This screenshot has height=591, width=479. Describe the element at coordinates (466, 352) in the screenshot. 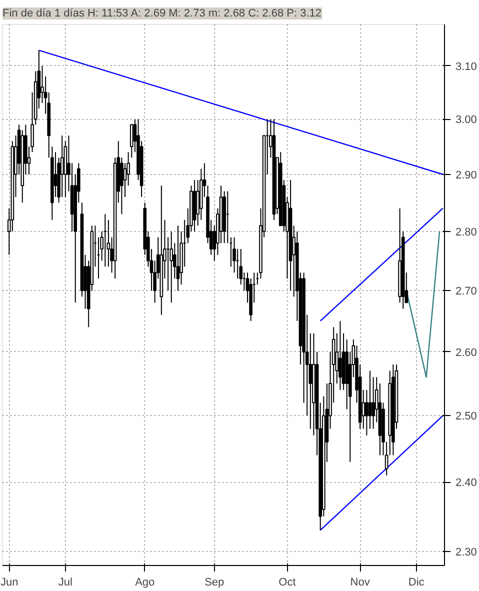

I see `y-tick-label: 2.60` at that location.